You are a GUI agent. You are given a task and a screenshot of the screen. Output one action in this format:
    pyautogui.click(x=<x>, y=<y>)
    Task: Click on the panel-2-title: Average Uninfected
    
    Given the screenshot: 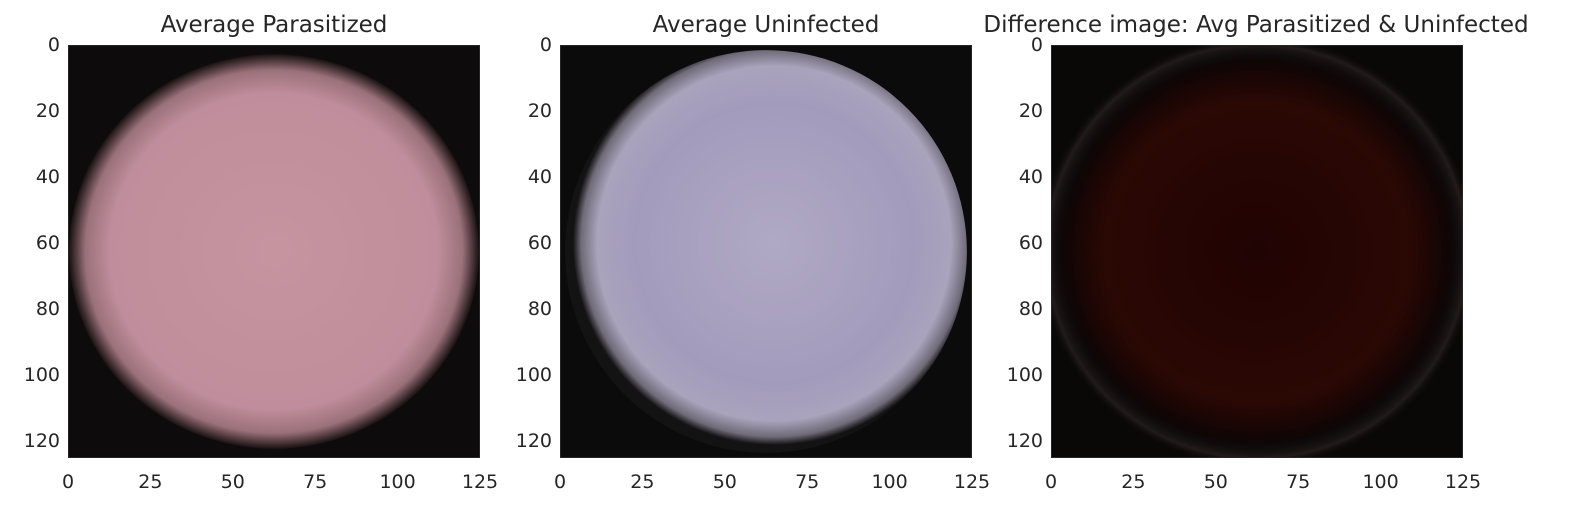 What is the action you would take?
    pyautogui.click(x=766, y=25)
    